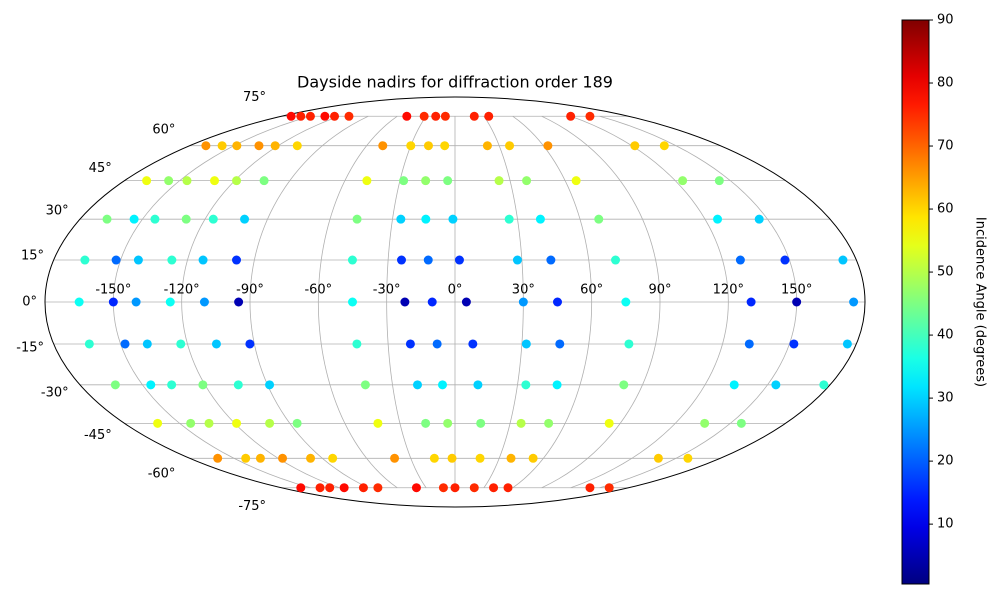 The height and width of the screenshot is (600, 1000). I want to click on colorbar-label: Incidence Angle (degrees), so click(980, 302).